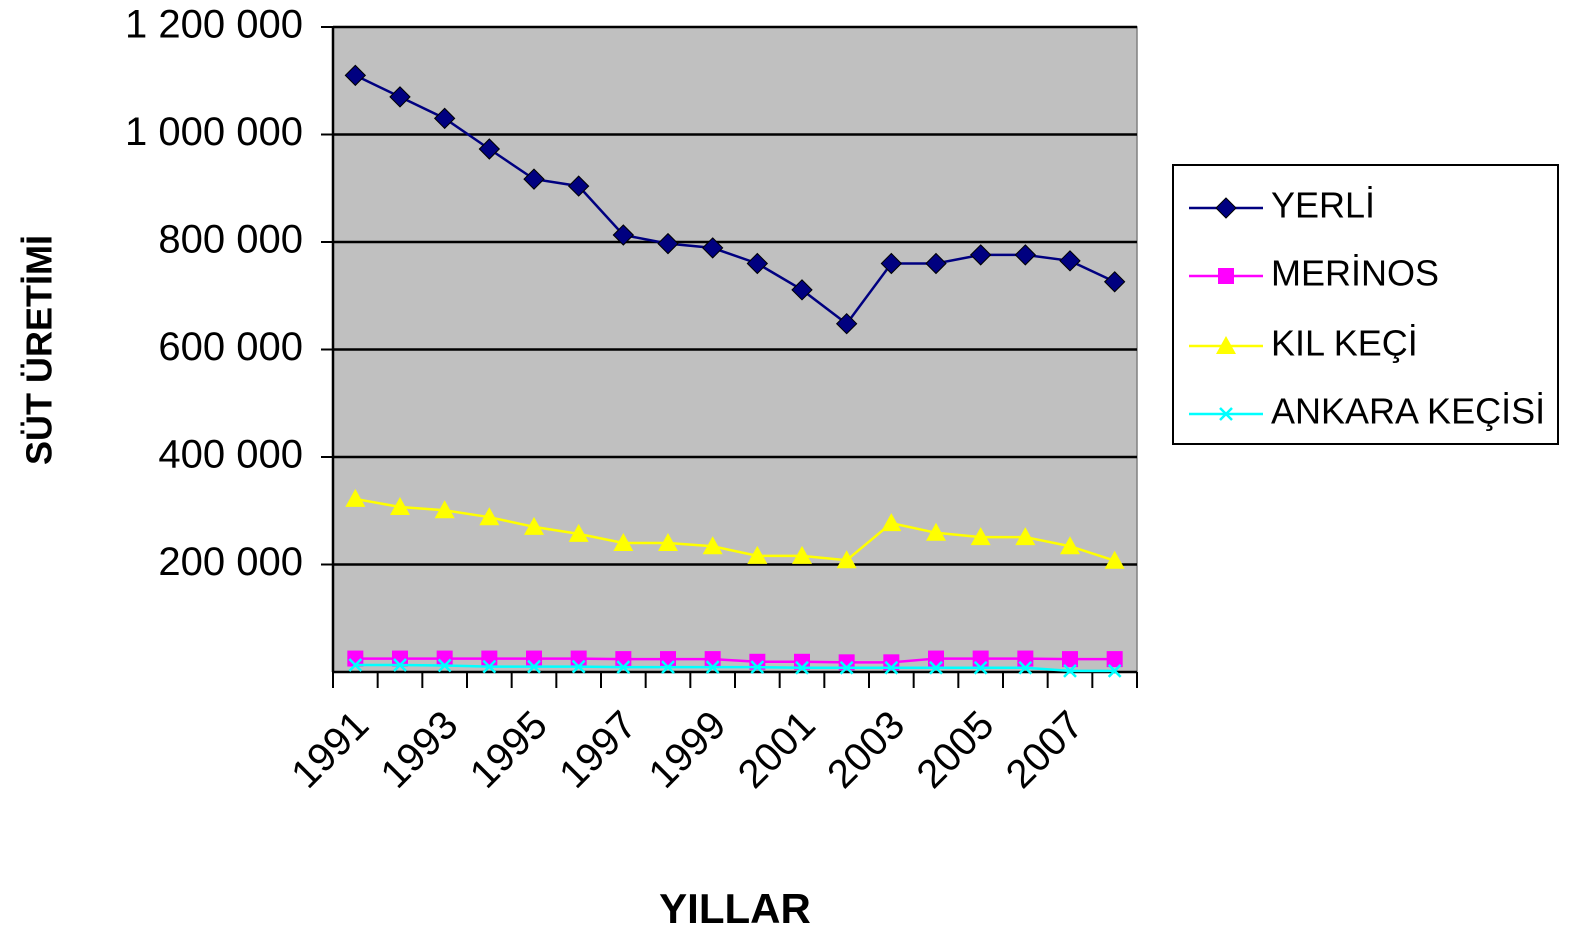 This screenshot has height=947, width=1581. What do you see at coordinates (687, 750) in the screenshot?
I see `x-tick-label: 1999` at bounding box center [687, 750].